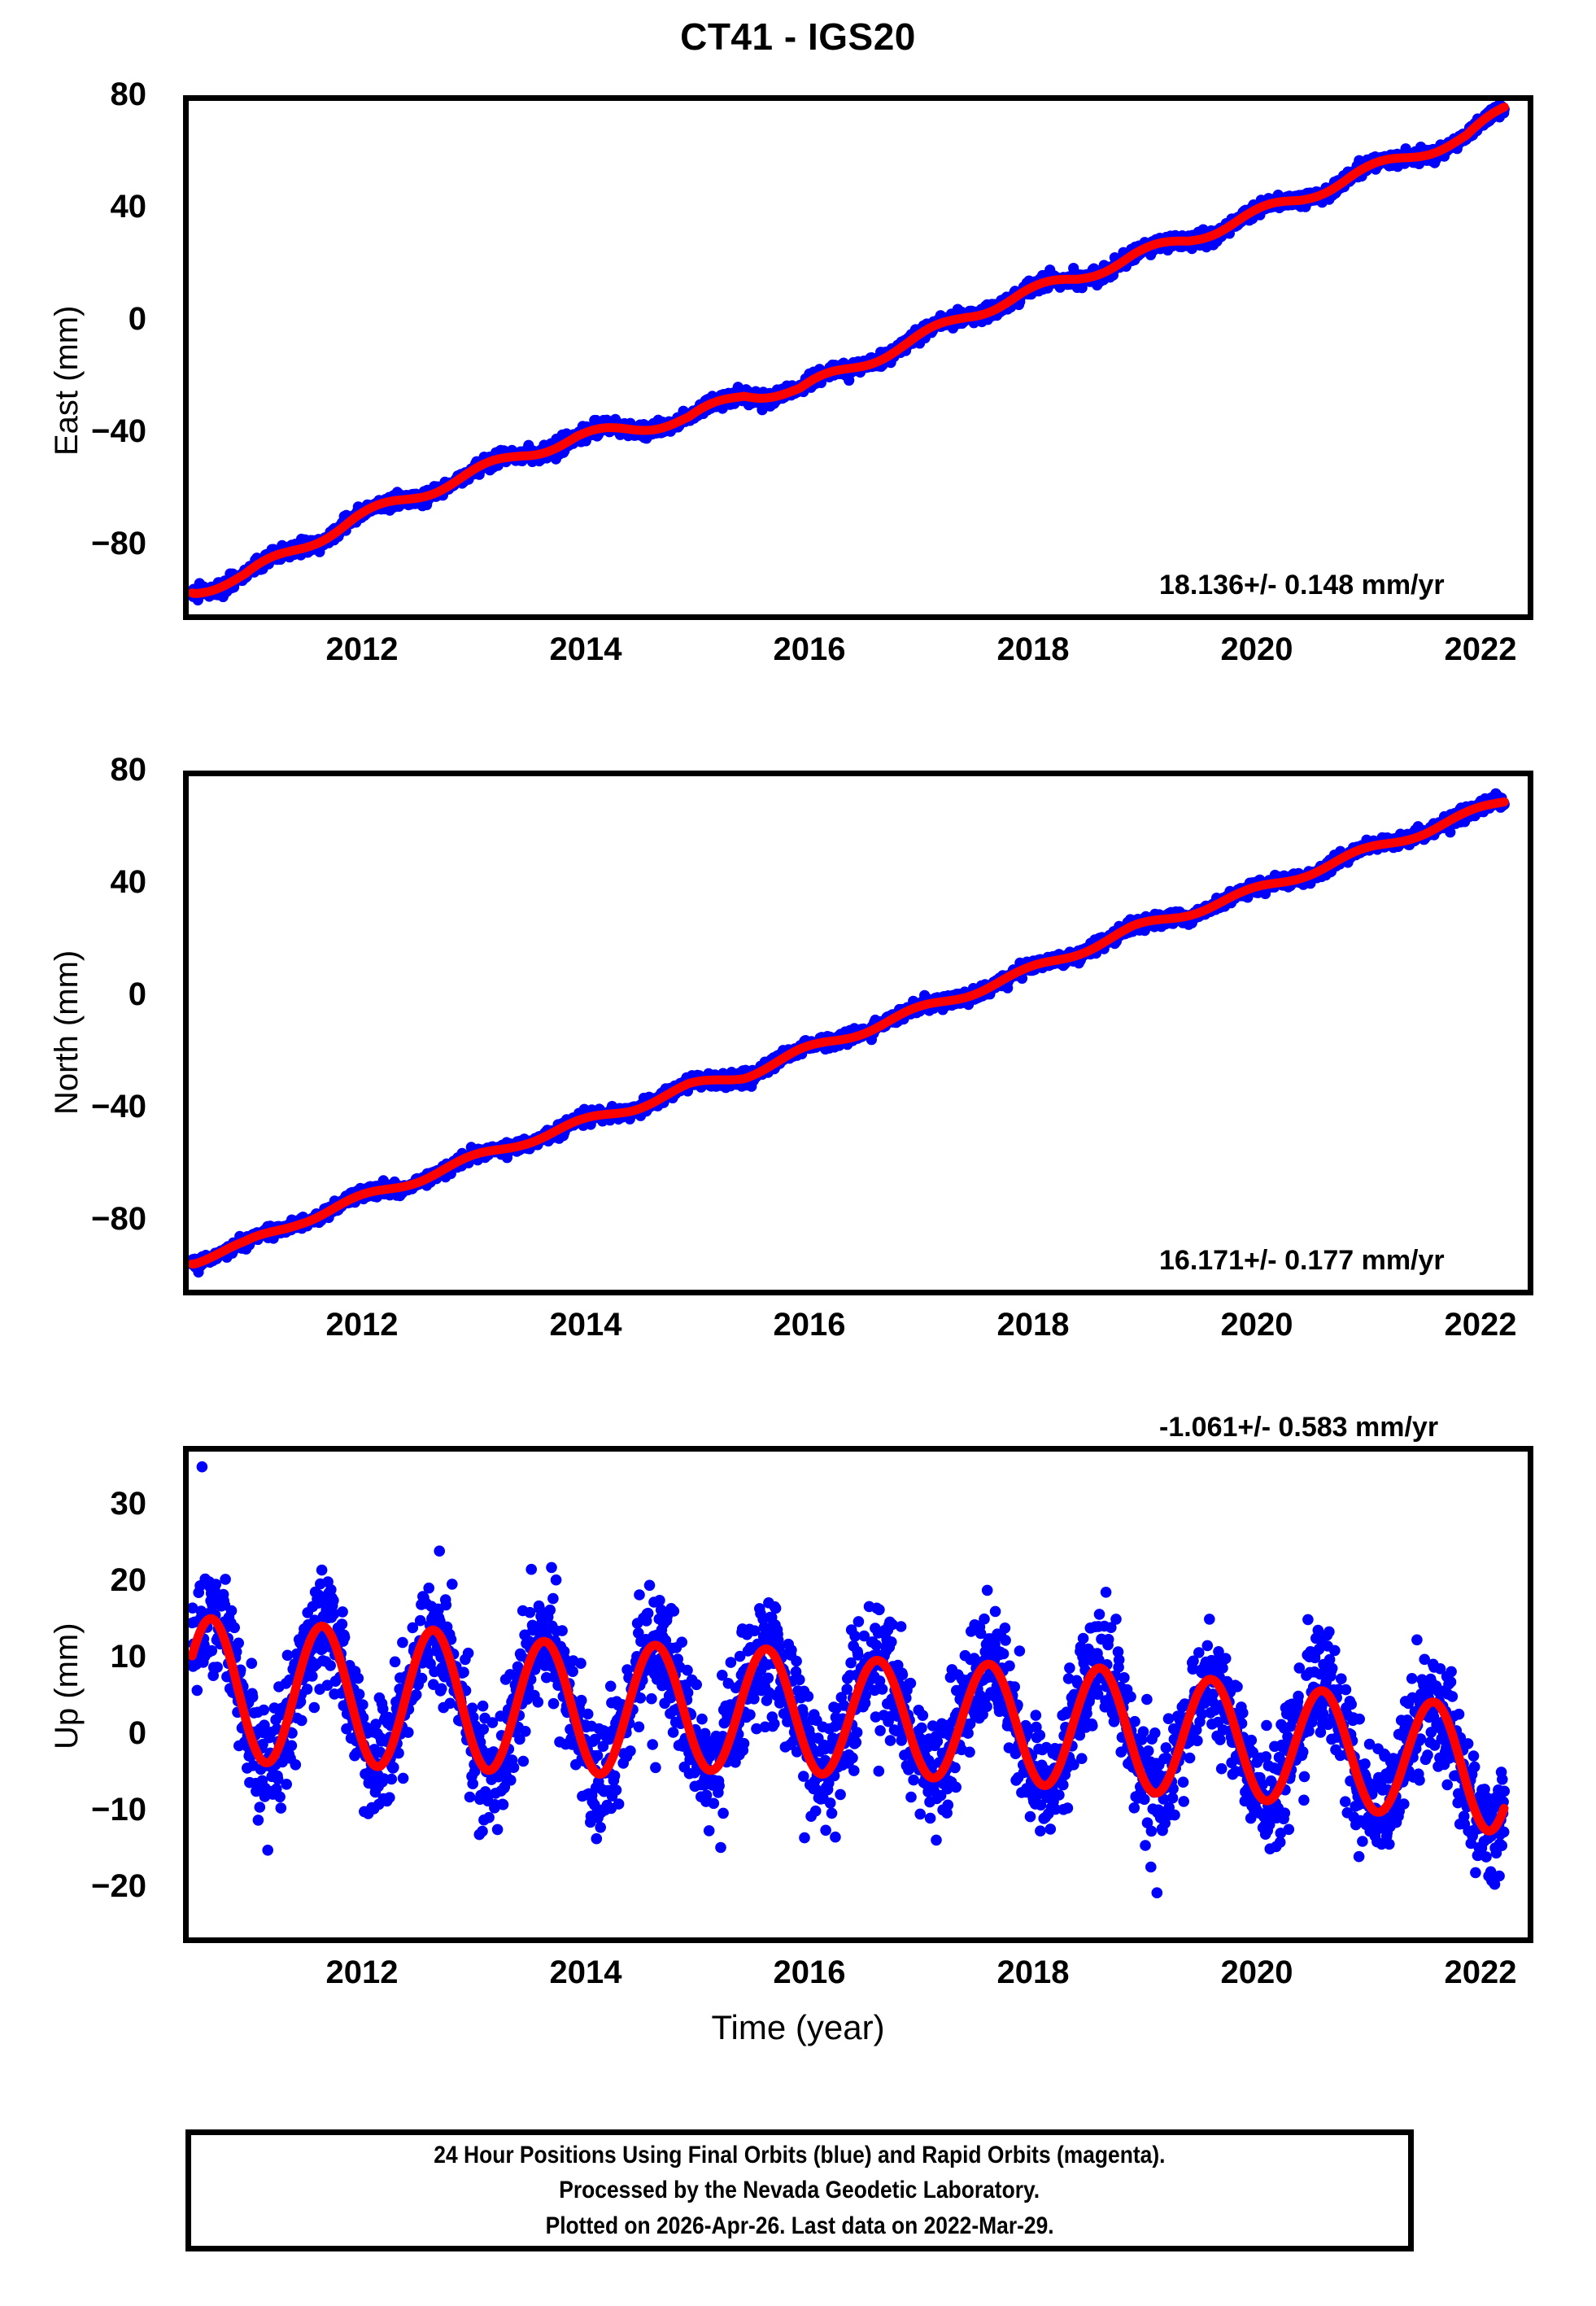 The height and width of the screenshot is (2306, 1596). Describe the element at coordinates (809, 649) in the screenshot. I see `east-xtick-2016: 2016` at that location.